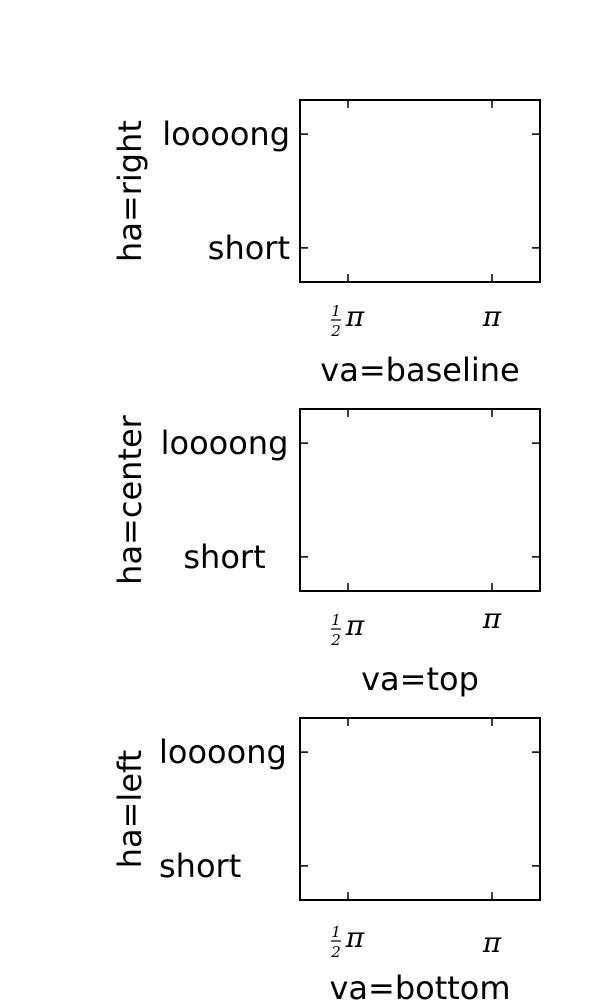 Image resolution: width=600 pixels, height=1000 pixels. I want to click on x-axis-label: va=top, so click(420, 679).